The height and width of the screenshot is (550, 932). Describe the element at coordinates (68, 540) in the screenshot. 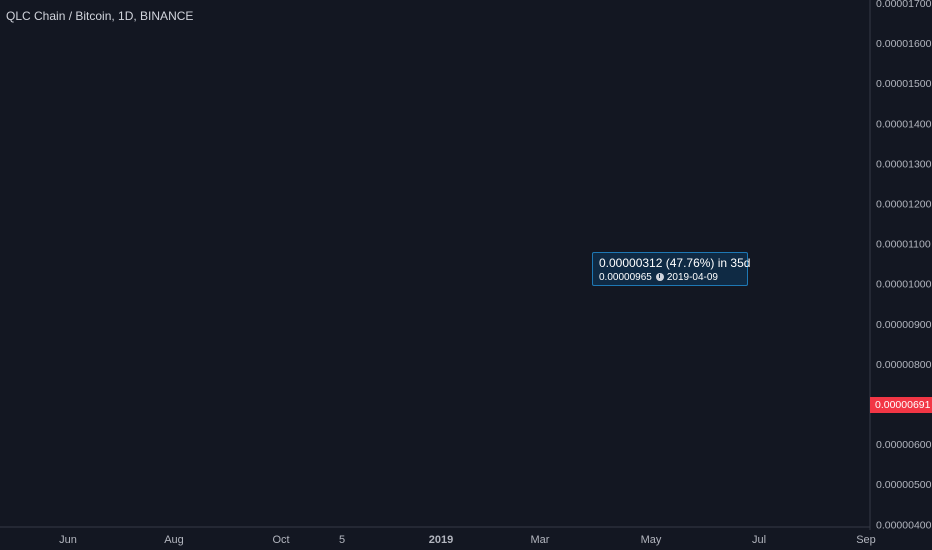

I see `time-tick-label: Jun` at that location.